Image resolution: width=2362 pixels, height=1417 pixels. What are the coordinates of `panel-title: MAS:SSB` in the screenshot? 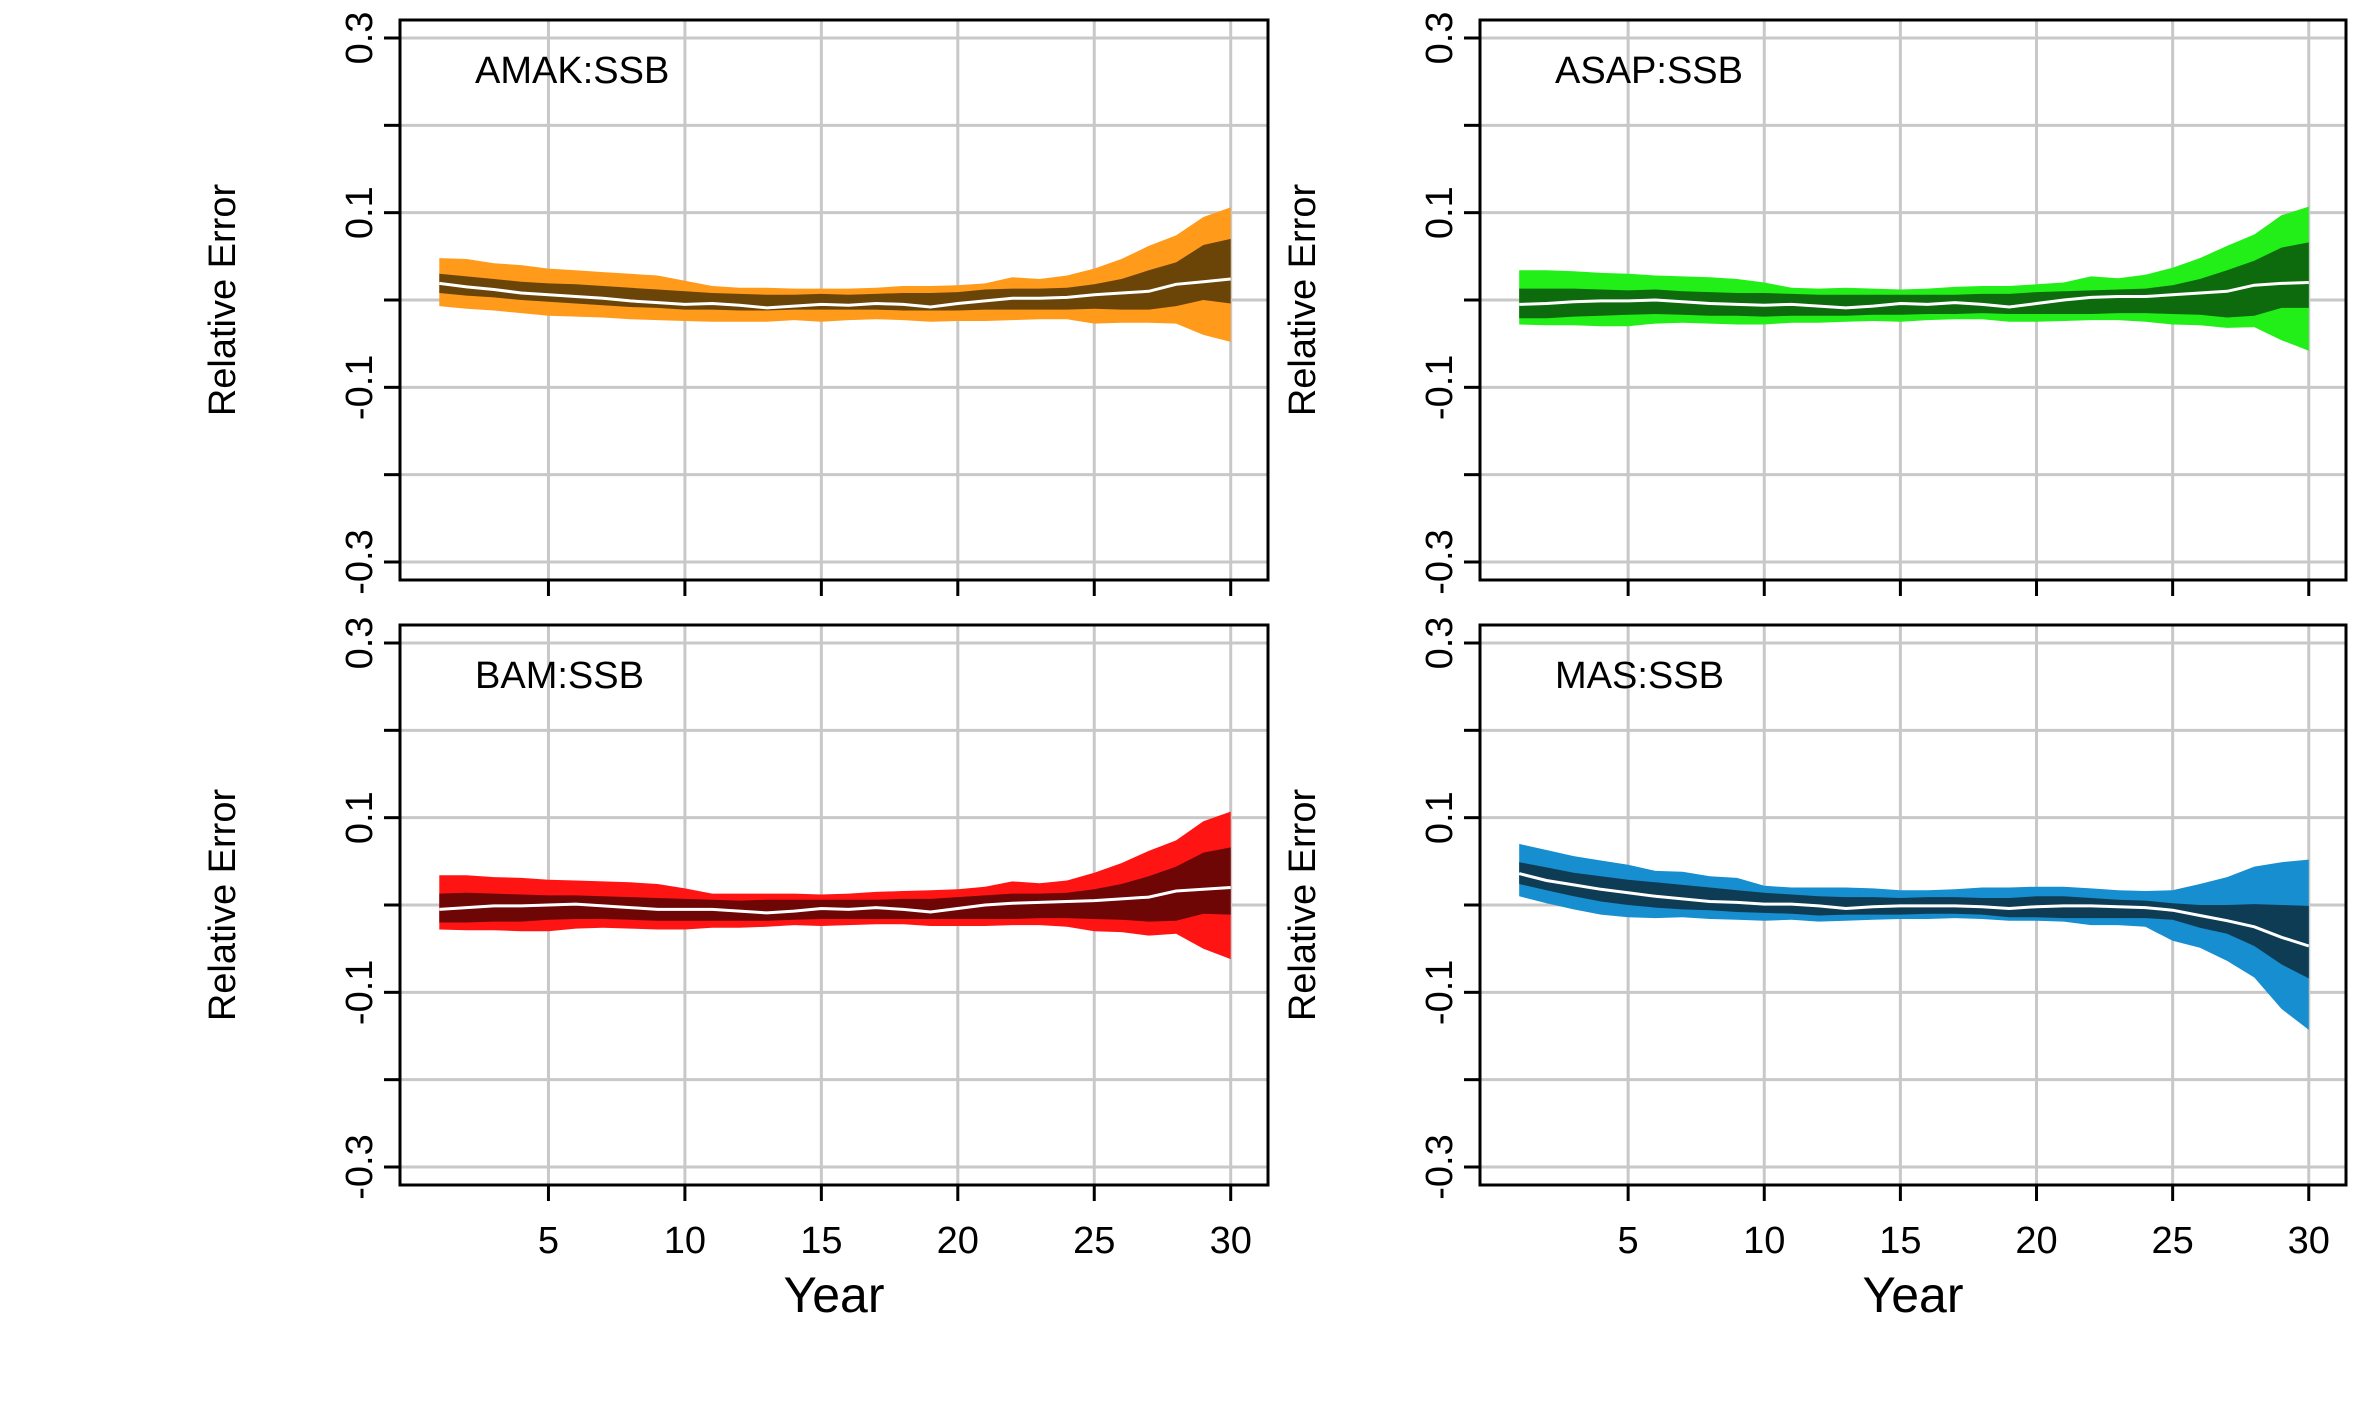 It's located at (1639, 676).